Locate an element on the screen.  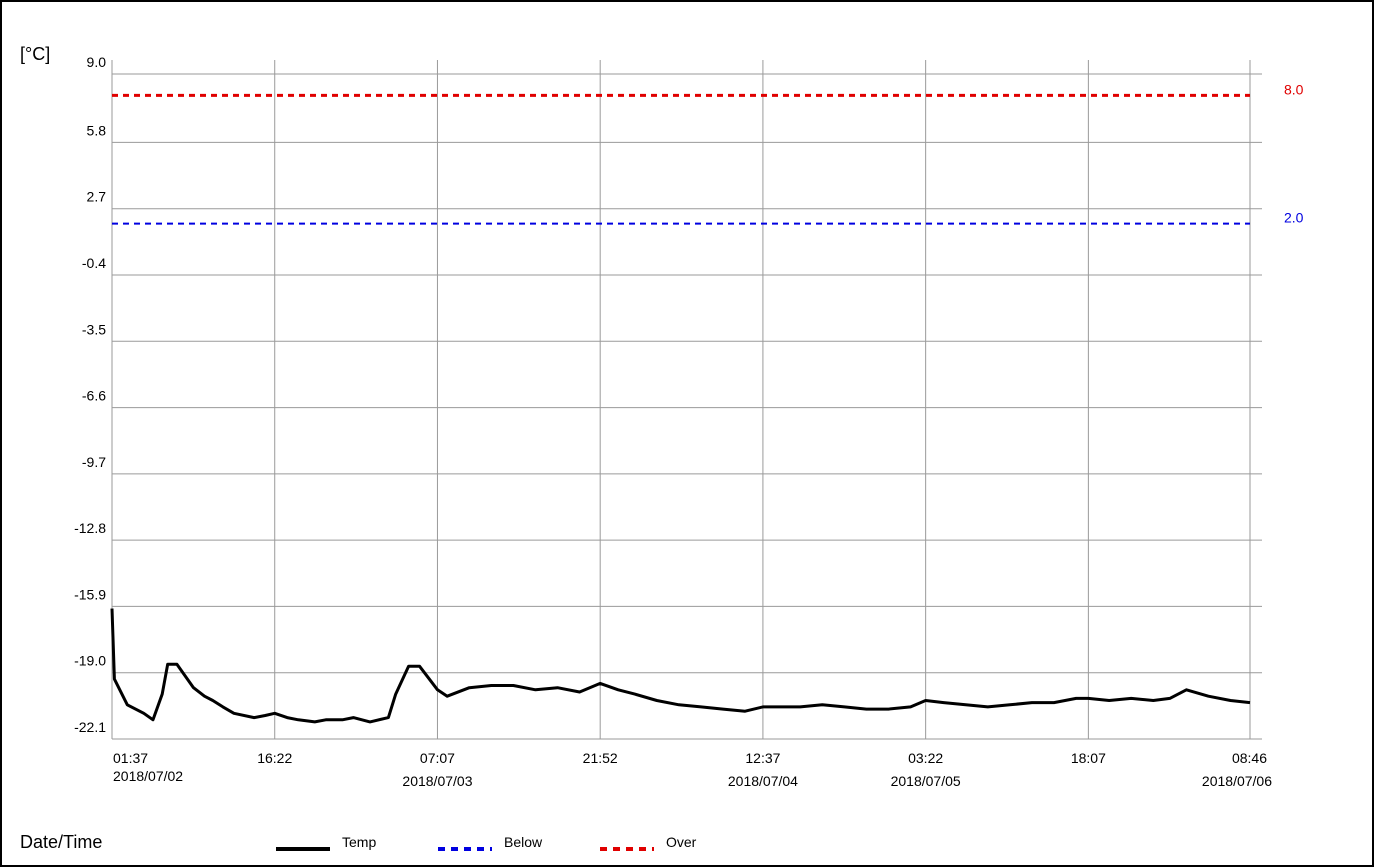
x-tick-time: 01:37 is located at coordinates (130, 758).